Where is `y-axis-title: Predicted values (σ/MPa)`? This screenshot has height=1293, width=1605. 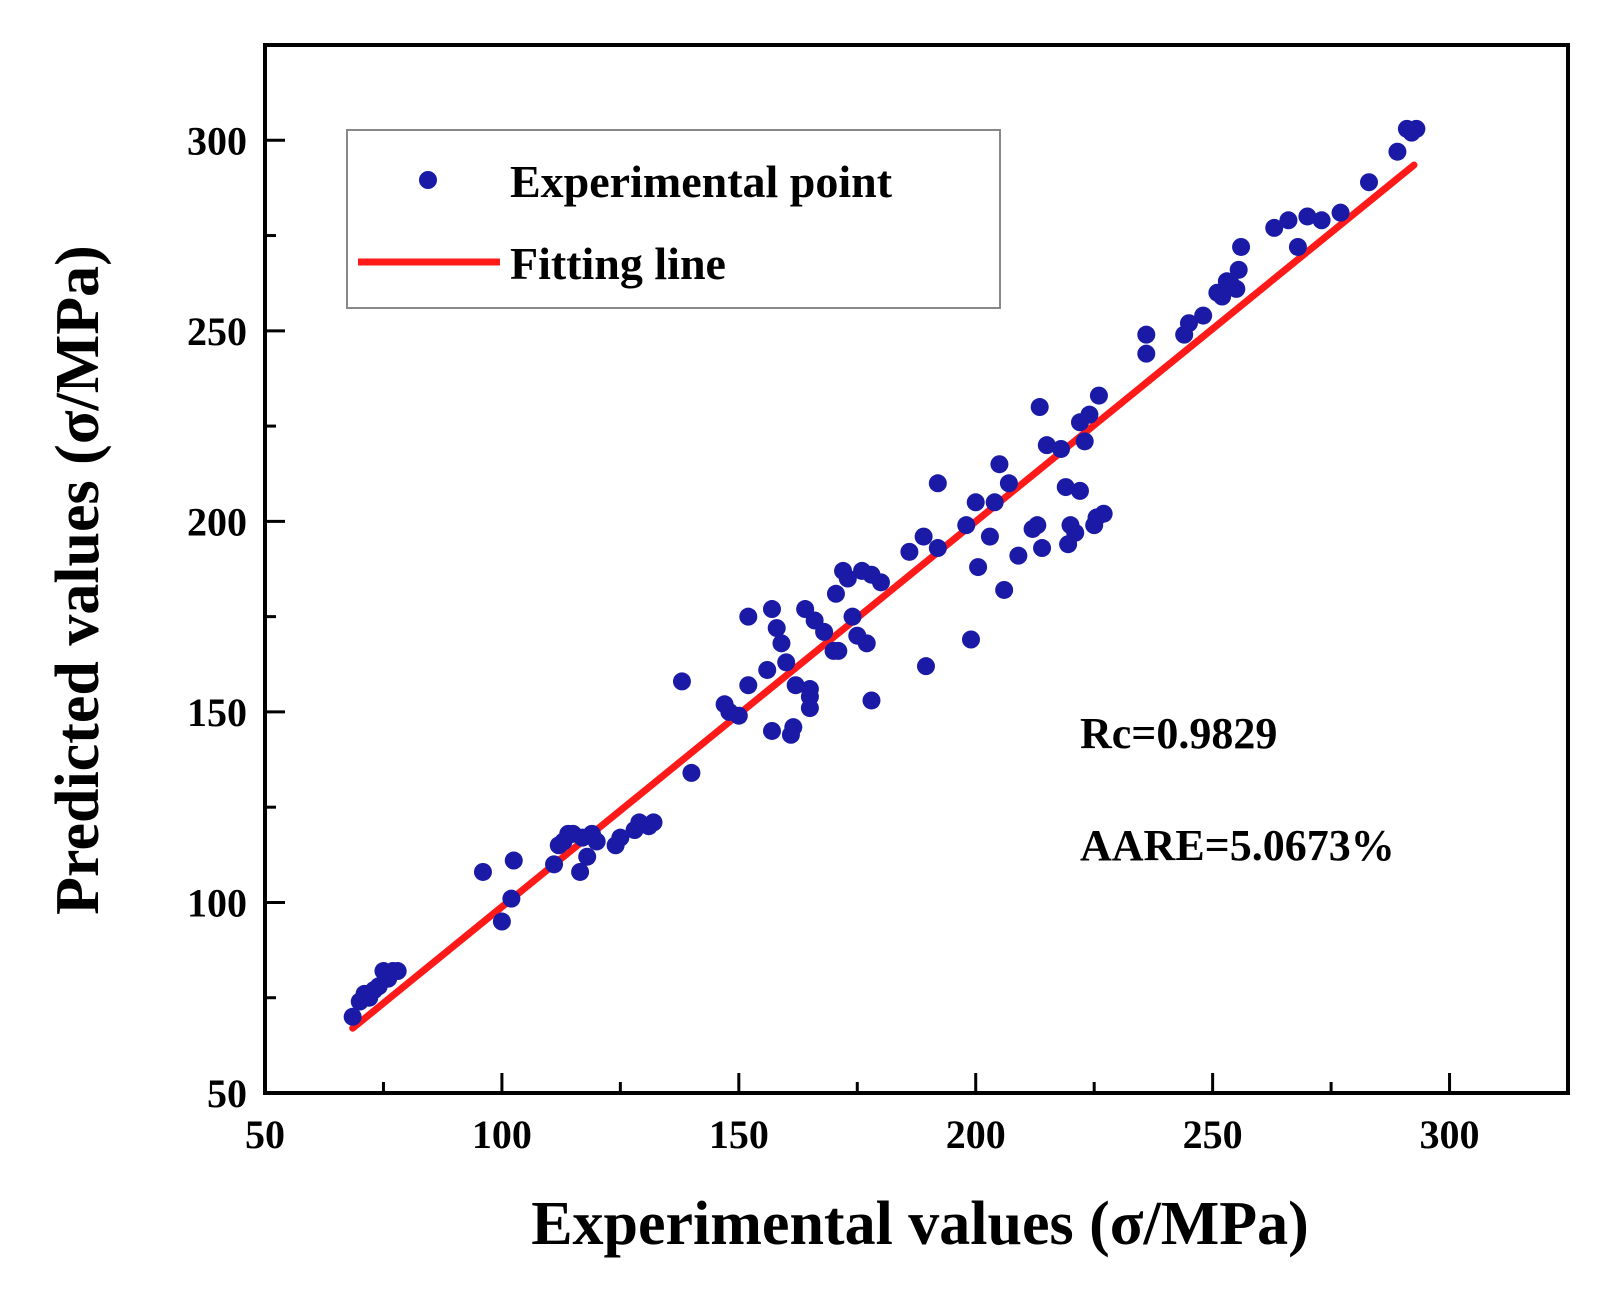 y-axis-title: Predicted values (σ/MPa) is located at coordinates (78, 580).